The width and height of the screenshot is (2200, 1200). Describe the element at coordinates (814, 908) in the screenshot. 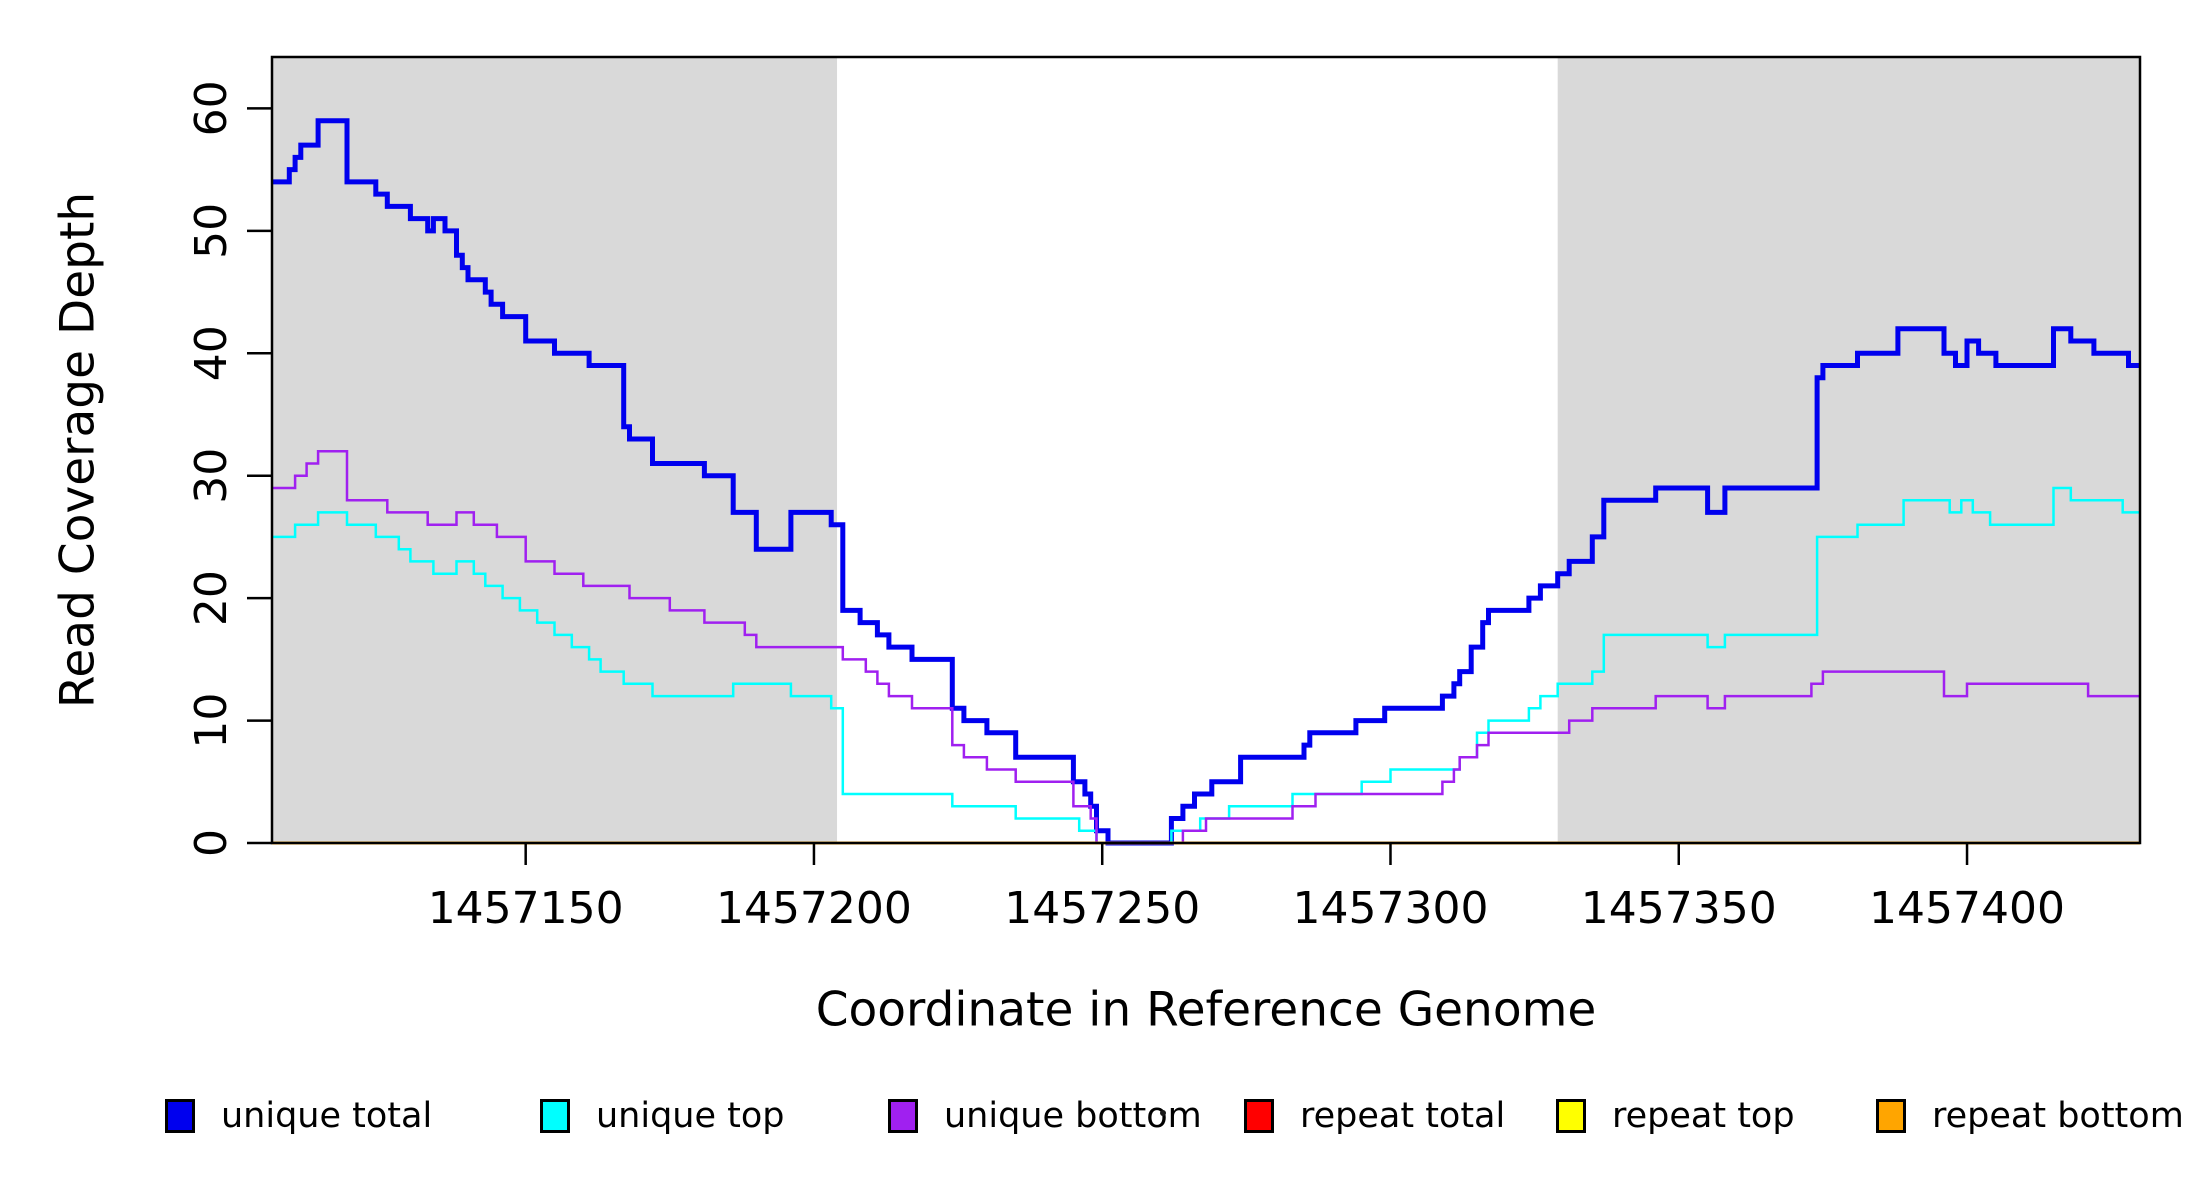

I see `x-tick-label: 1457200` at that location.